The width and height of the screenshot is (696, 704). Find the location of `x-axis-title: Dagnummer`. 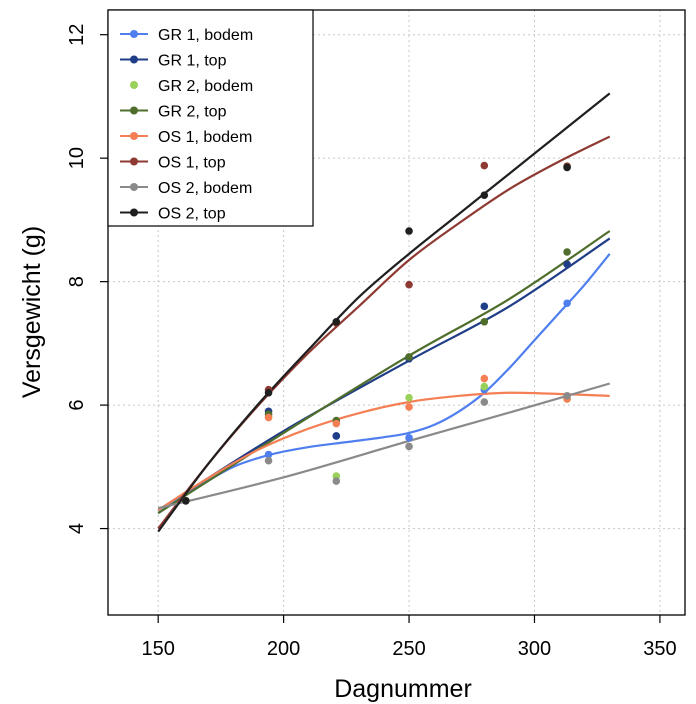

x-axis-title: Dagnummer is located at coordinates (403, 689).